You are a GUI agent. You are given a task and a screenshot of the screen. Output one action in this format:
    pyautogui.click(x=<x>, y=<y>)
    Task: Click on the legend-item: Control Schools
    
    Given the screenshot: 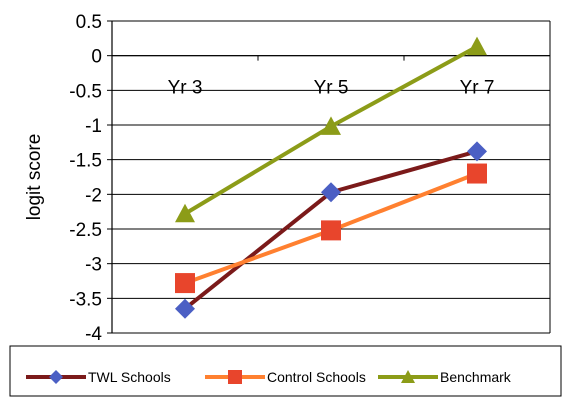 What is the action you would take?
    pyautogui.click(x=285, y=377)
    